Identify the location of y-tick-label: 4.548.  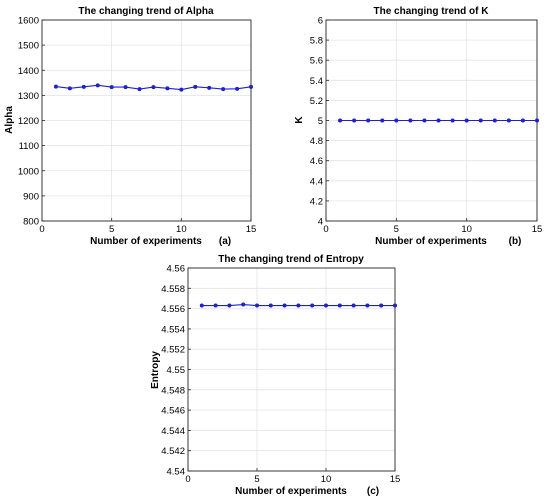
(173, 390).